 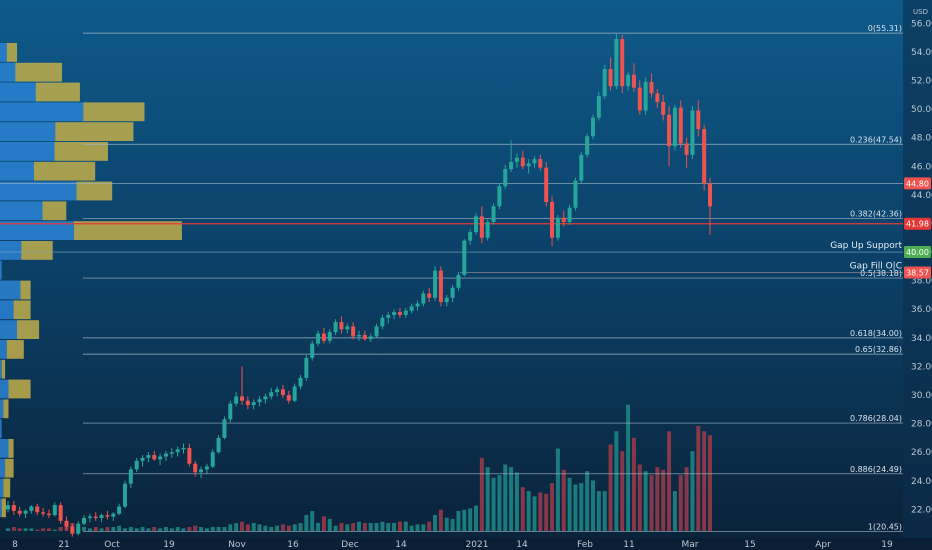 What do you see at coordinates (466, 544) in the screenshot?
I see `time-axis: 8 21 Oct 19 Nov 16 Dec 14 2021 14 Feb 11 Mar 15 Apr 19` at bounding box center [466, 544].